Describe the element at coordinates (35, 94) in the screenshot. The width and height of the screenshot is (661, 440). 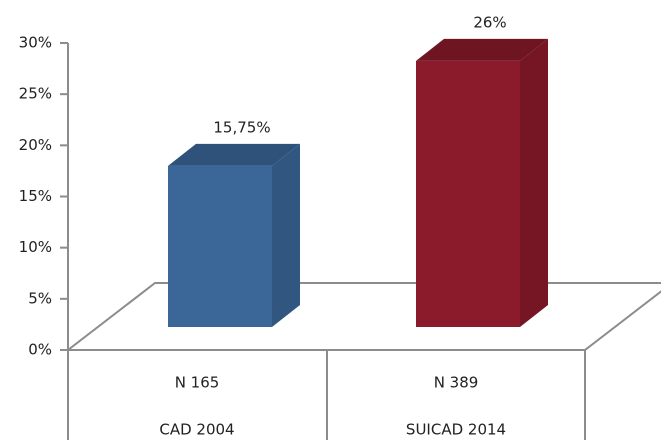
I see `y-tick-label: 25%` at that location.